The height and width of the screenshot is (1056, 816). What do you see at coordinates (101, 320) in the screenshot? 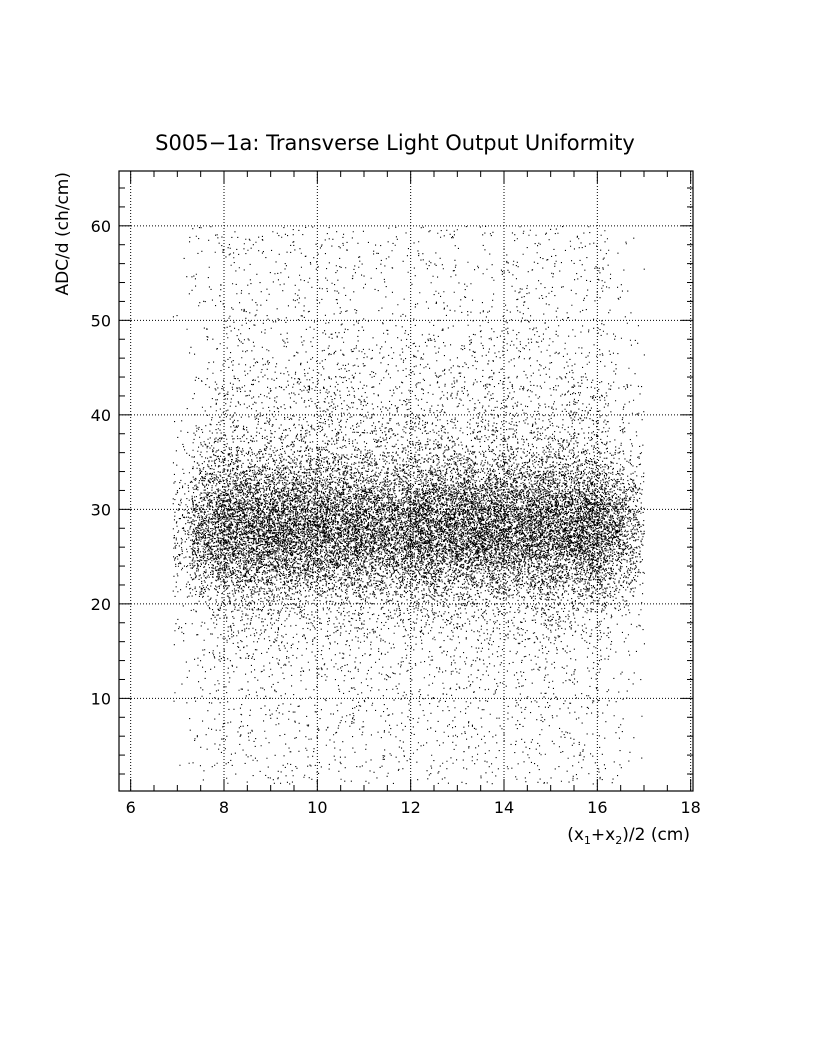
I see `y-tick-label: 50` at bounding box center [101, 320].